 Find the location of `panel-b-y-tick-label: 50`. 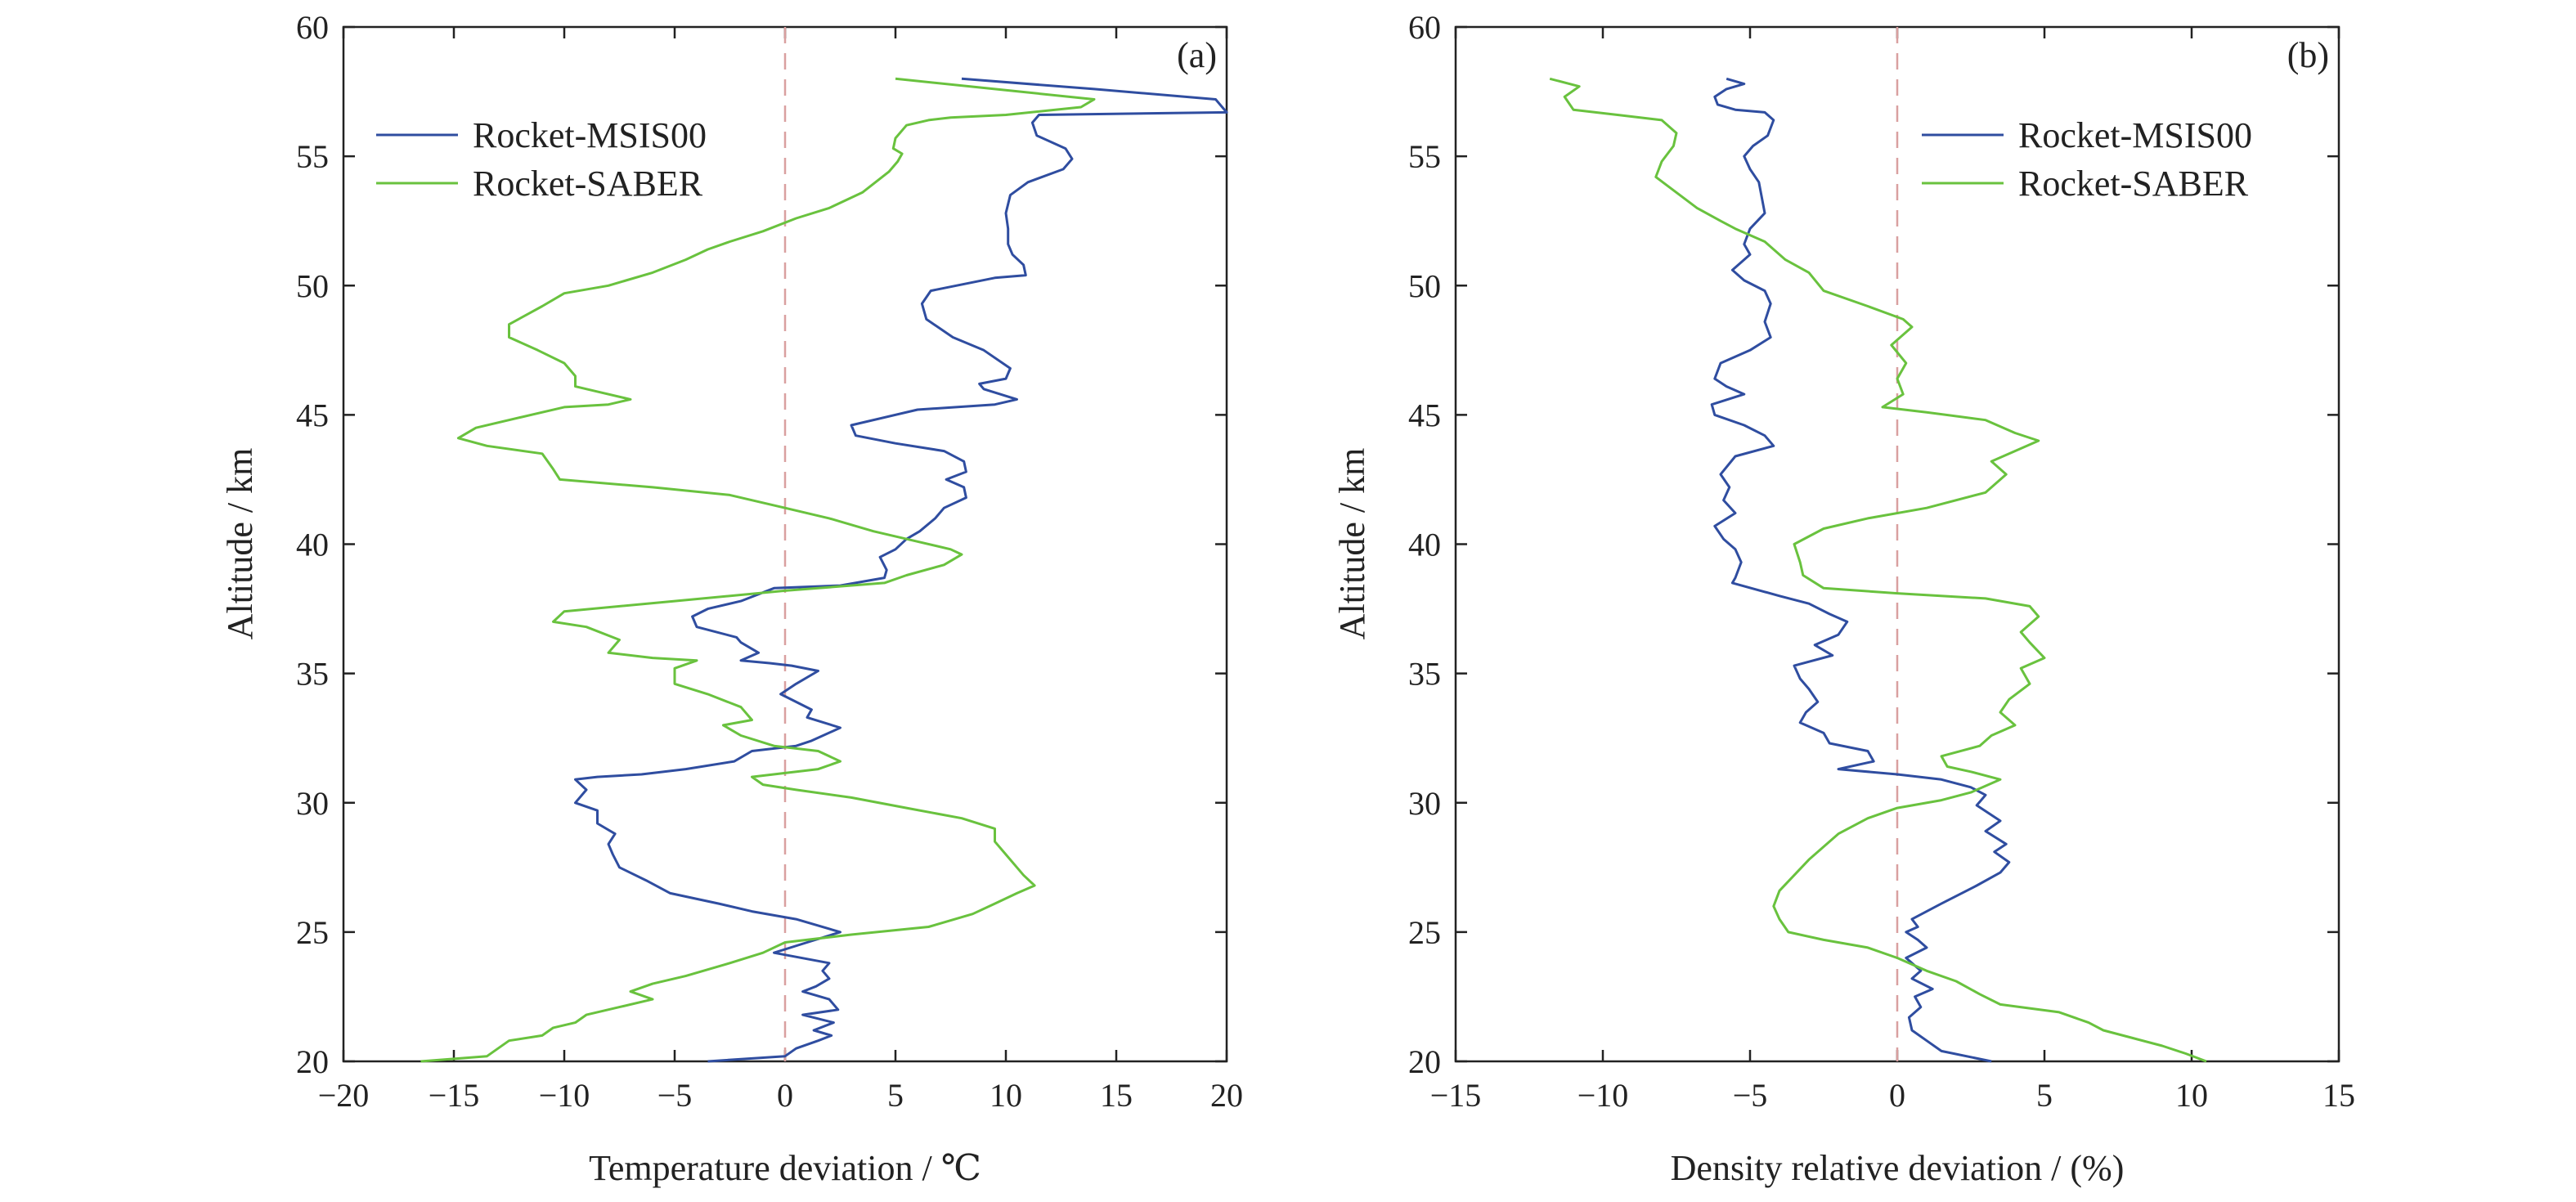

panel-b-y-tick-label: 50 is located at coordinates (1424, 285).